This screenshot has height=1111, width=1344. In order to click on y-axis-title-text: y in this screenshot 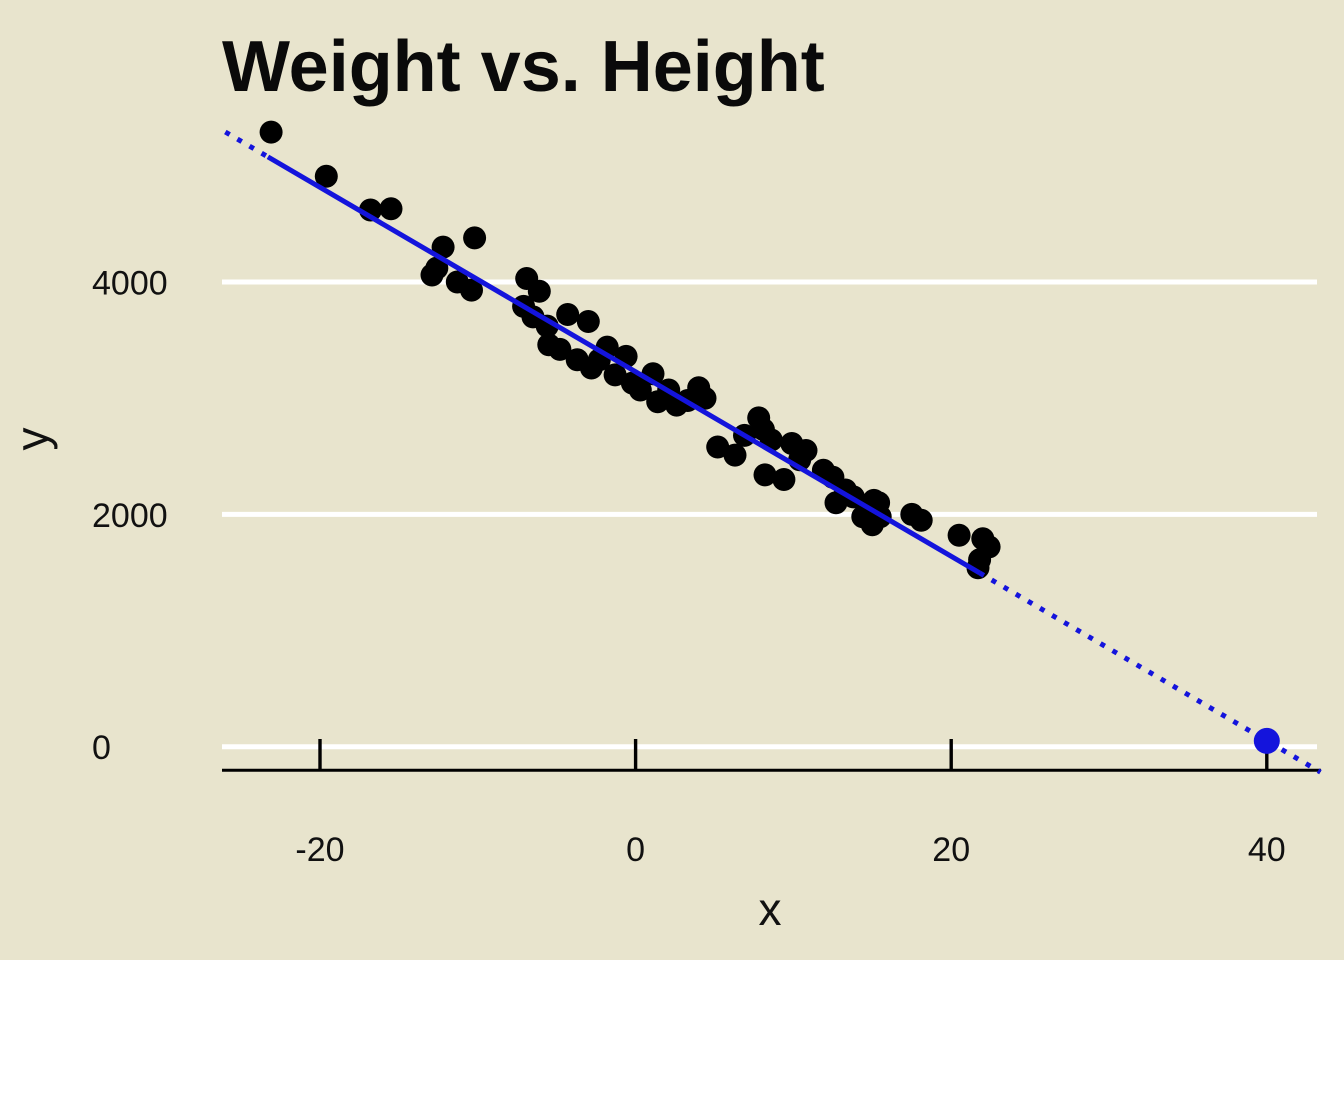, I will do `click(32, 439)`.